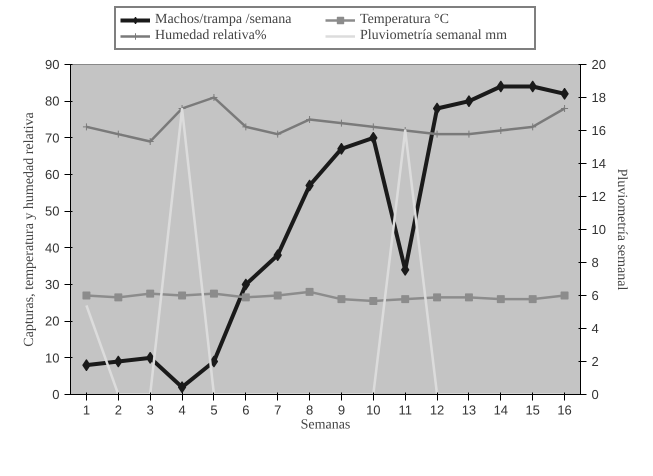 Image resolution: width=653 pixels, height=476 pixels. I want to click on y-tick-label: 0, so click(56, 394).